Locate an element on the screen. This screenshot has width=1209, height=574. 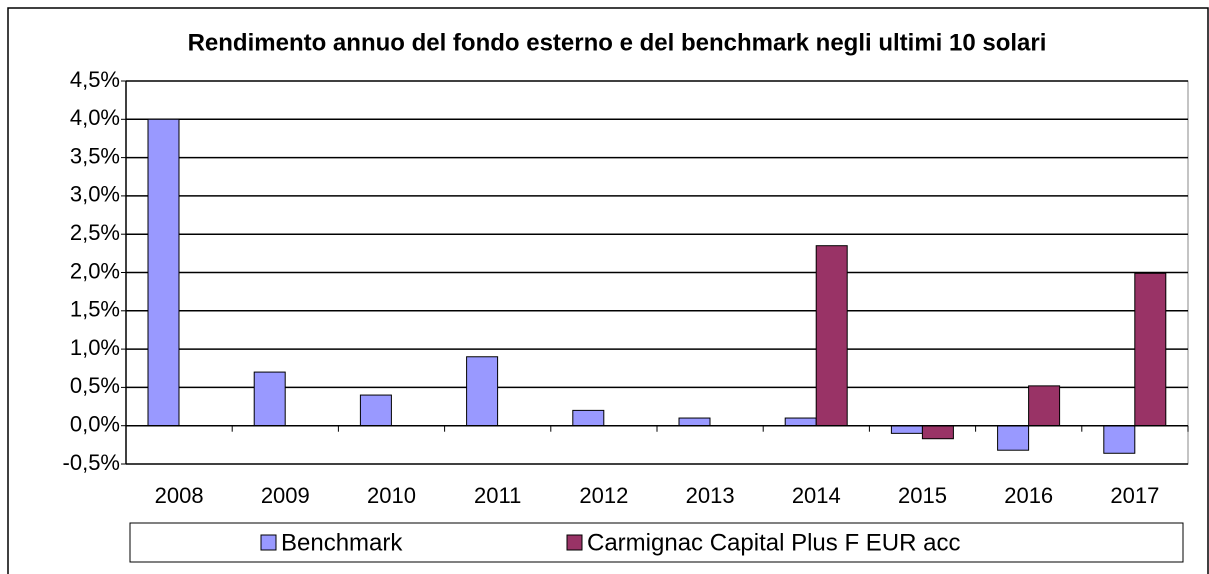
x-tick-label: 2010 is located at coordinates (391, 495).